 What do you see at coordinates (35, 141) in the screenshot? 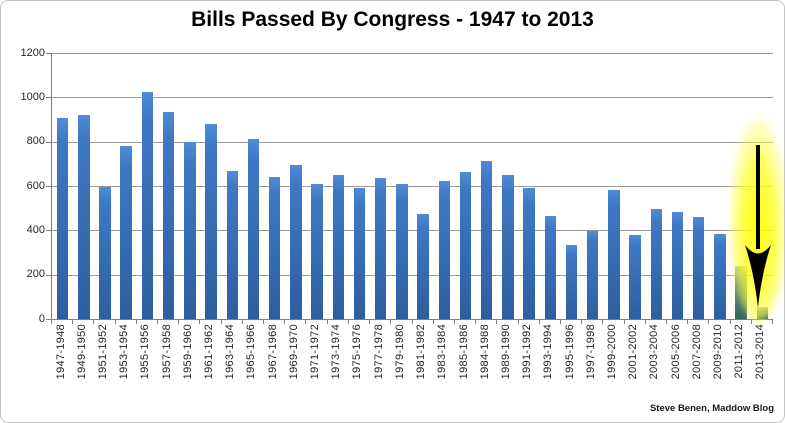
I see `y-axis-label: 800` at bounding box center [35, 141].